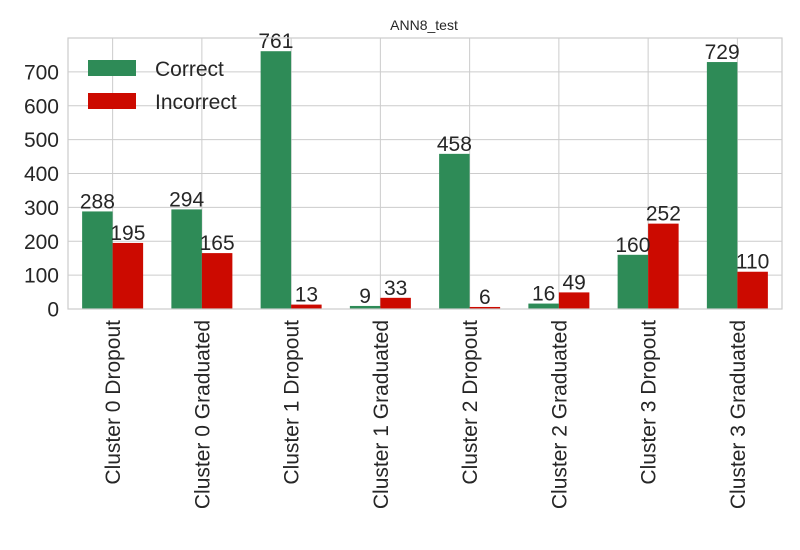 The image size is (800, 550). I want to click on data-label-incorrect-5: 49, so click(573, 282).